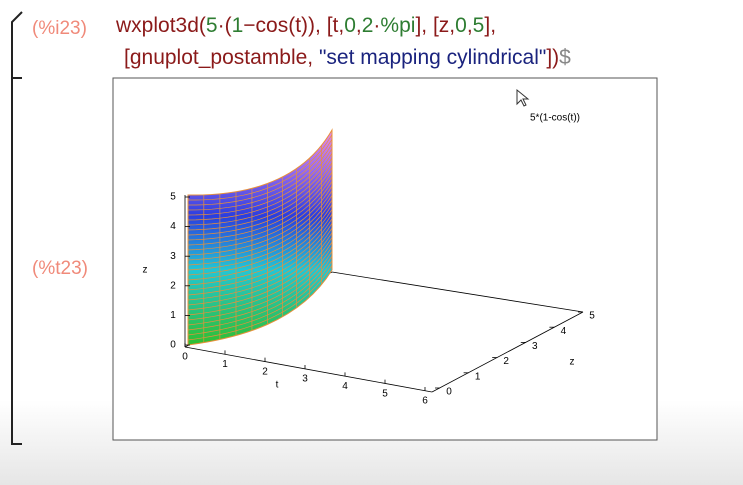 The width and height of the screenshot is (743, 485). What do you see at coordinates (367, 25) in the screenshot?
I see `code-token: 2` at bounding box center [367, 25].